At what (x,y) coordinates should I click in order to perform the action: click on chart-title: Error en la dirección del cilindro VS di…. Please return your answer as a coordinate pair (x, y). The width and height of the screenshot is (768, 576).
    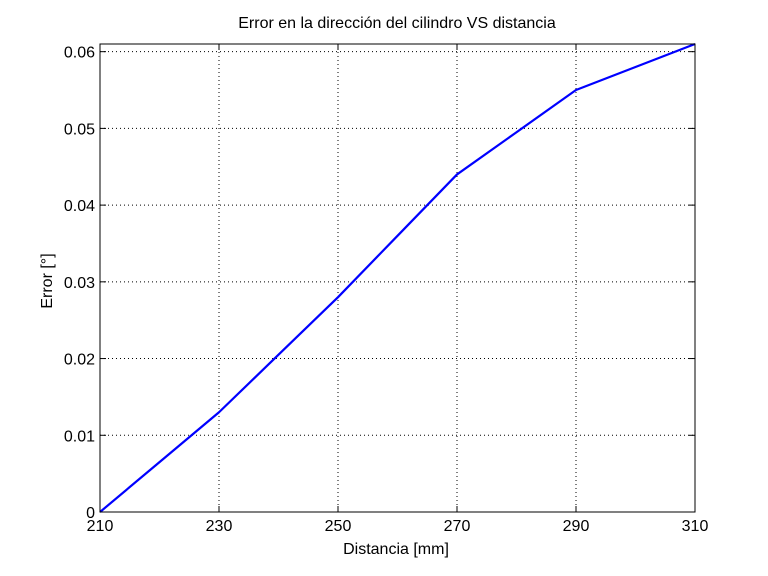
    Looking at the image, I should click on (397, 23).